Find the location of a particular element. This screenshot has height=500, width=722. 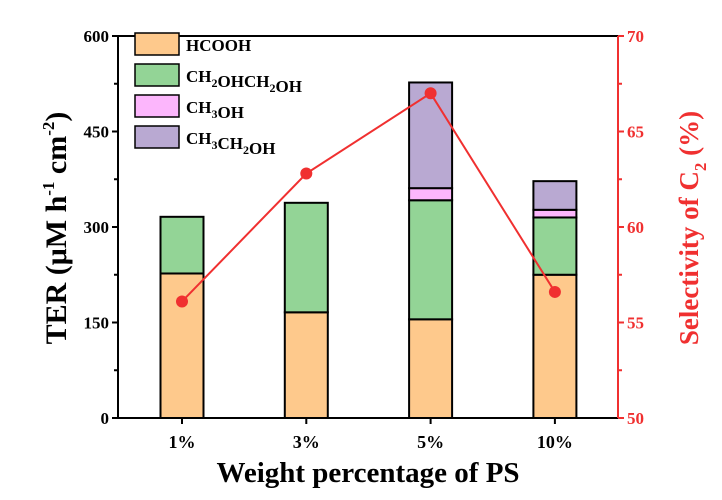

x-tick-label: 1% is located at coordinates (182, 442).